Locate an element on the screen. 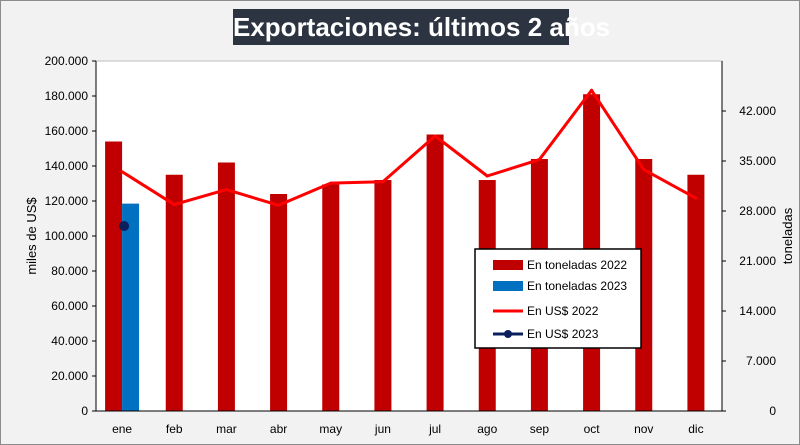  y-left-tick-label: 200.000 is located at coordinates (67, 61).